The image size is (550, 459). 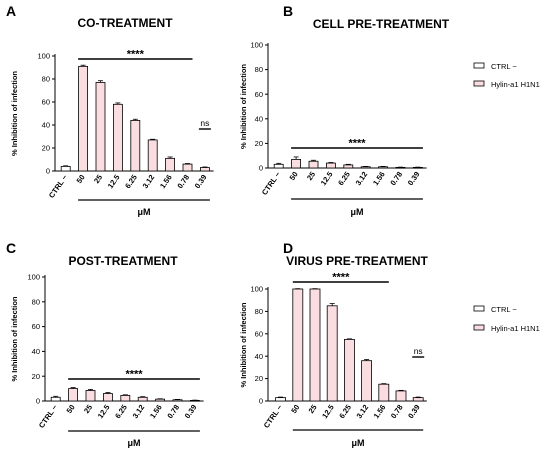 I want to click on panel-title: CO-TREATMENT, so click(x=125, y=23).